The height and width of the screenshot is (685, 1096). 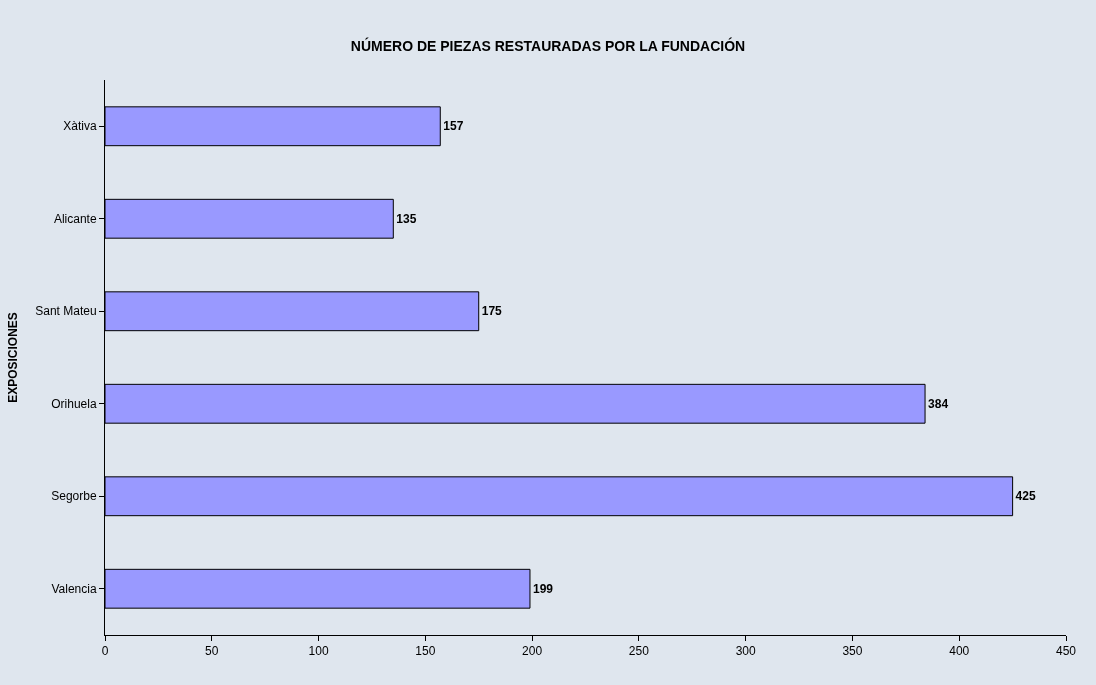 I want to click on y-tick-label: Segorbe, so click(x=74, y=496).